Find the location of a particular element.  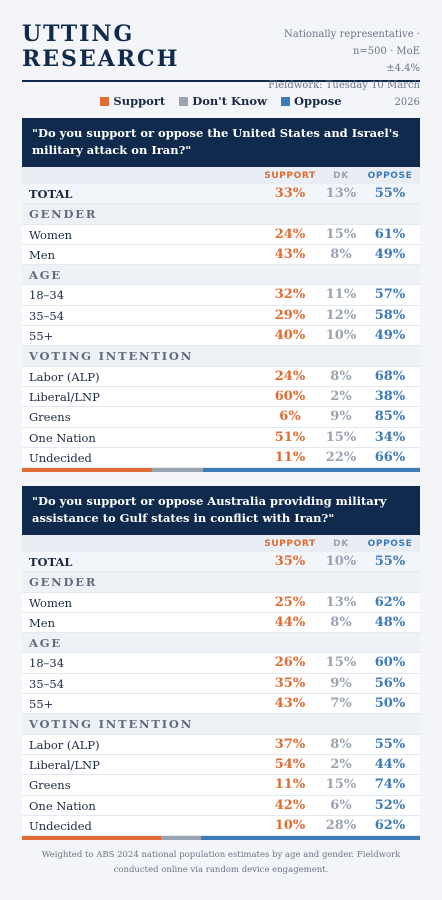

row-label: Women is located at coordinates (51, 602).